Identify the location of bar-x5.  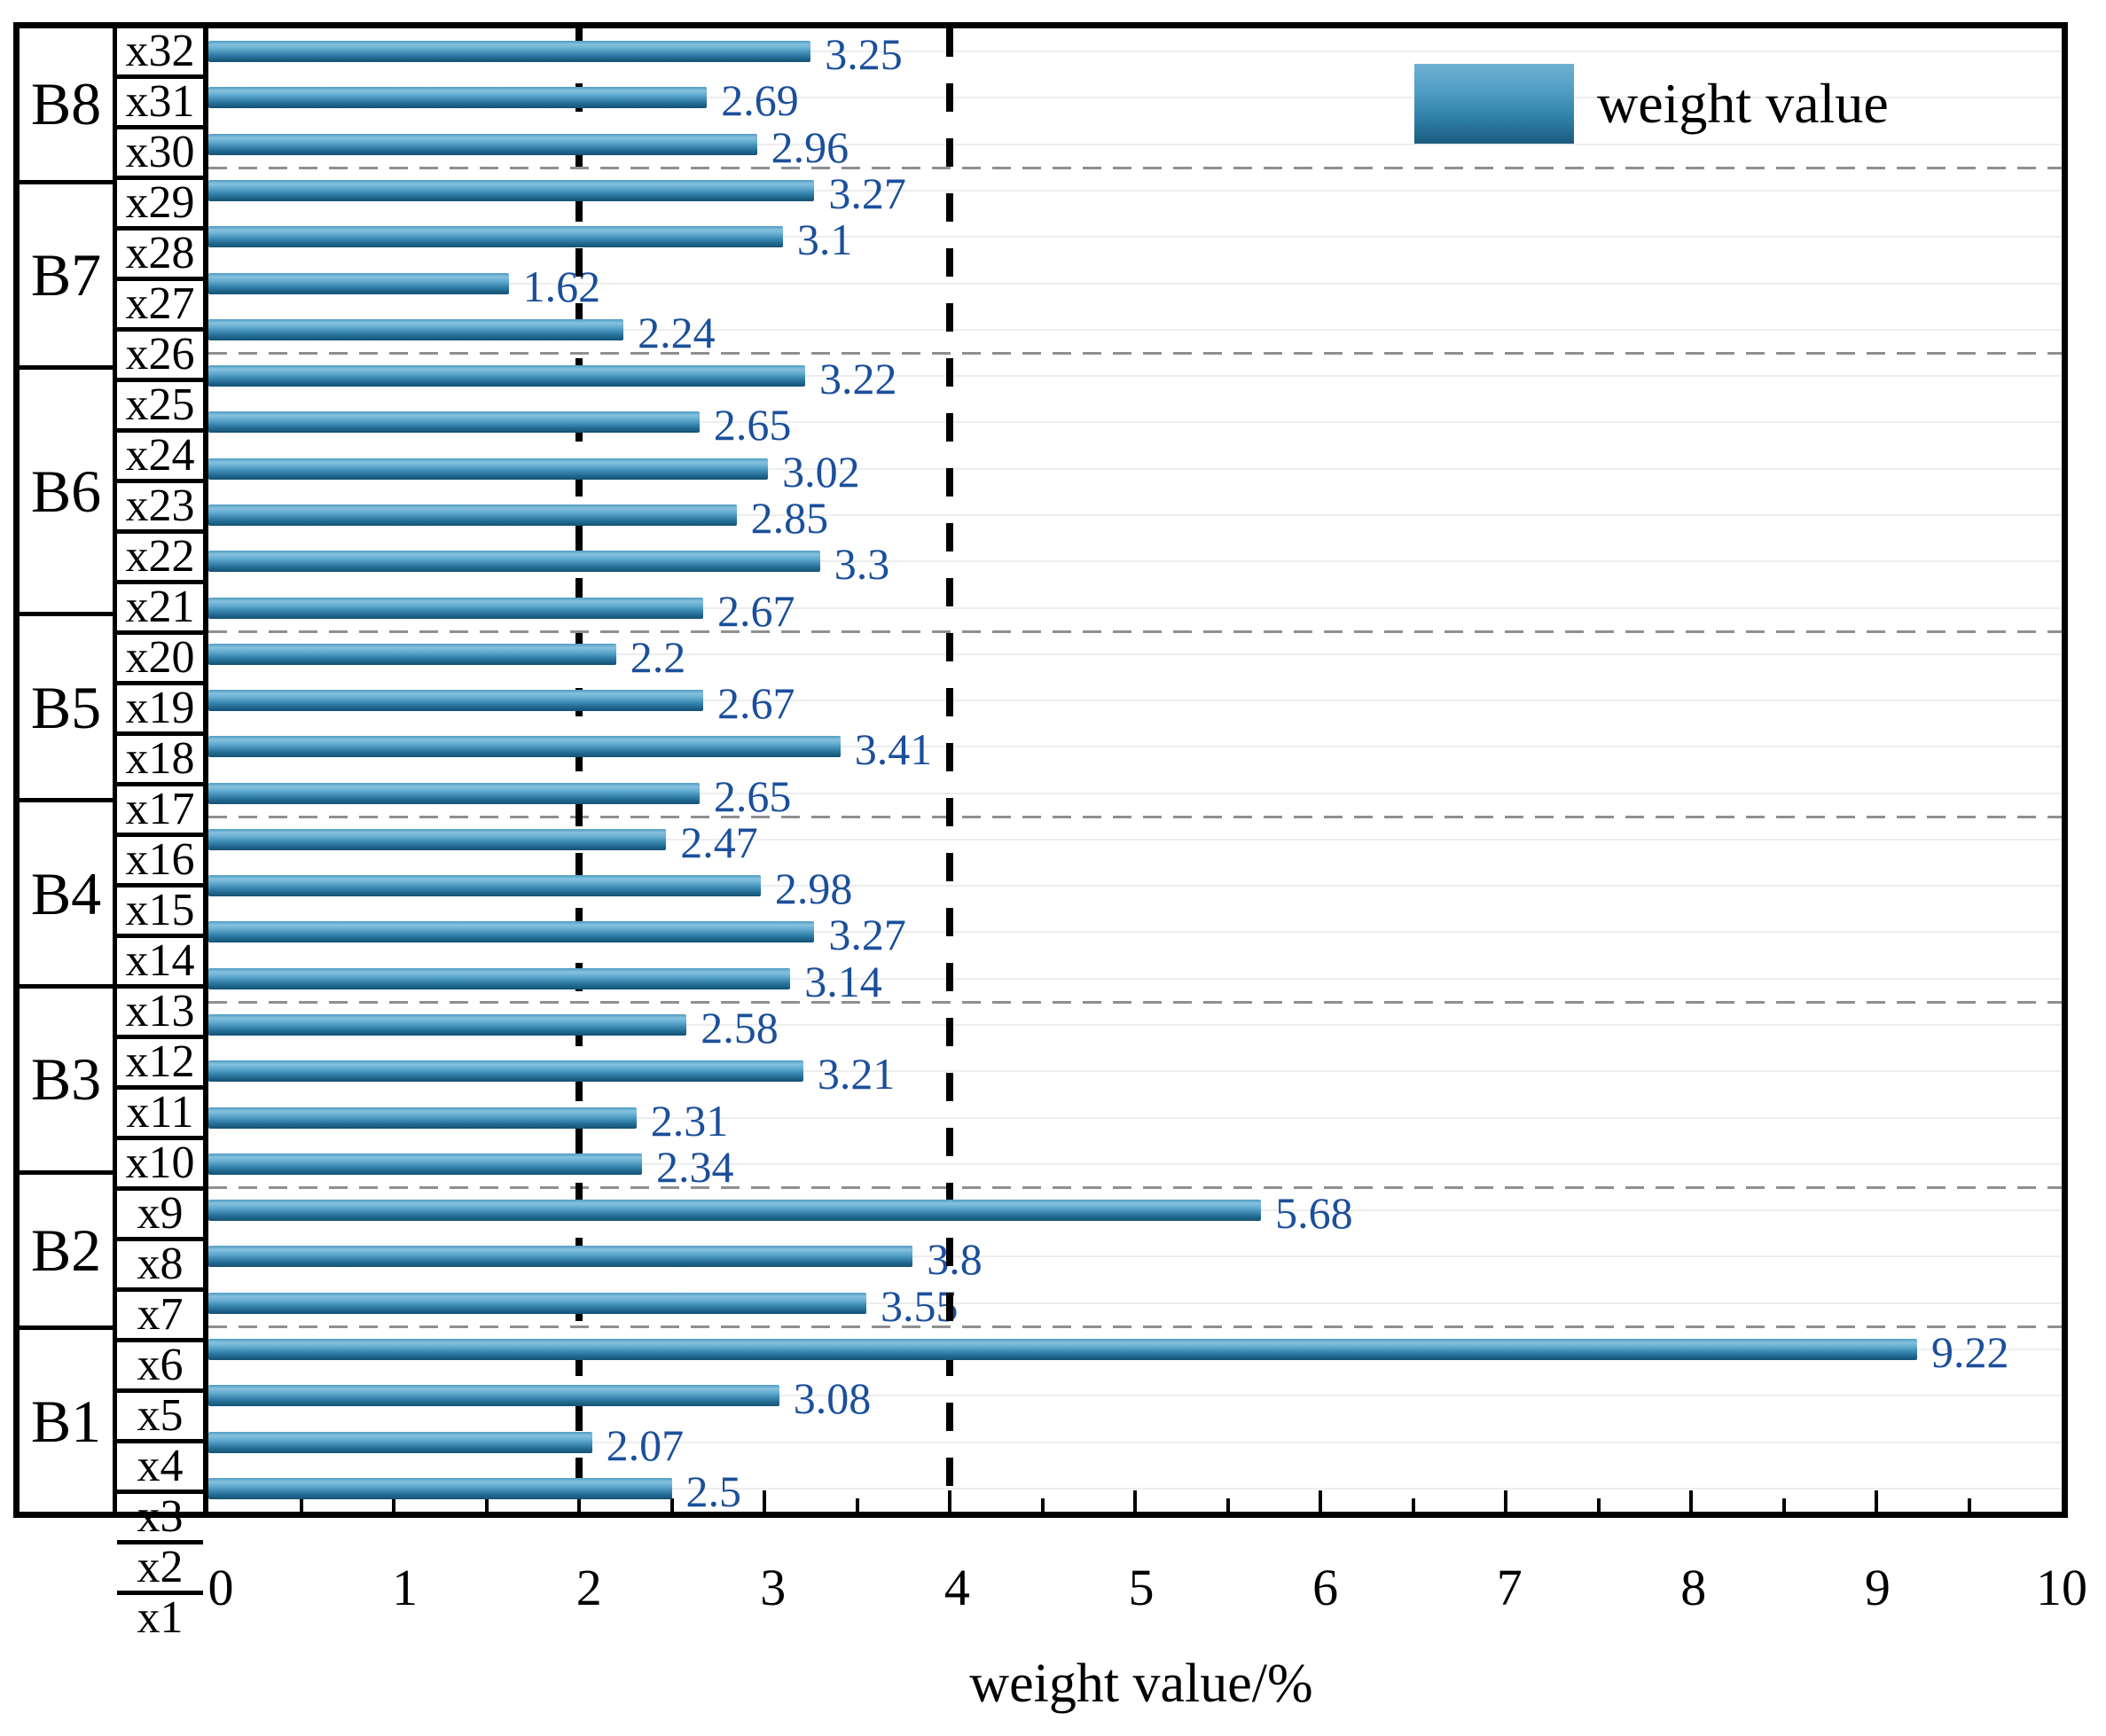
(537, 1303).